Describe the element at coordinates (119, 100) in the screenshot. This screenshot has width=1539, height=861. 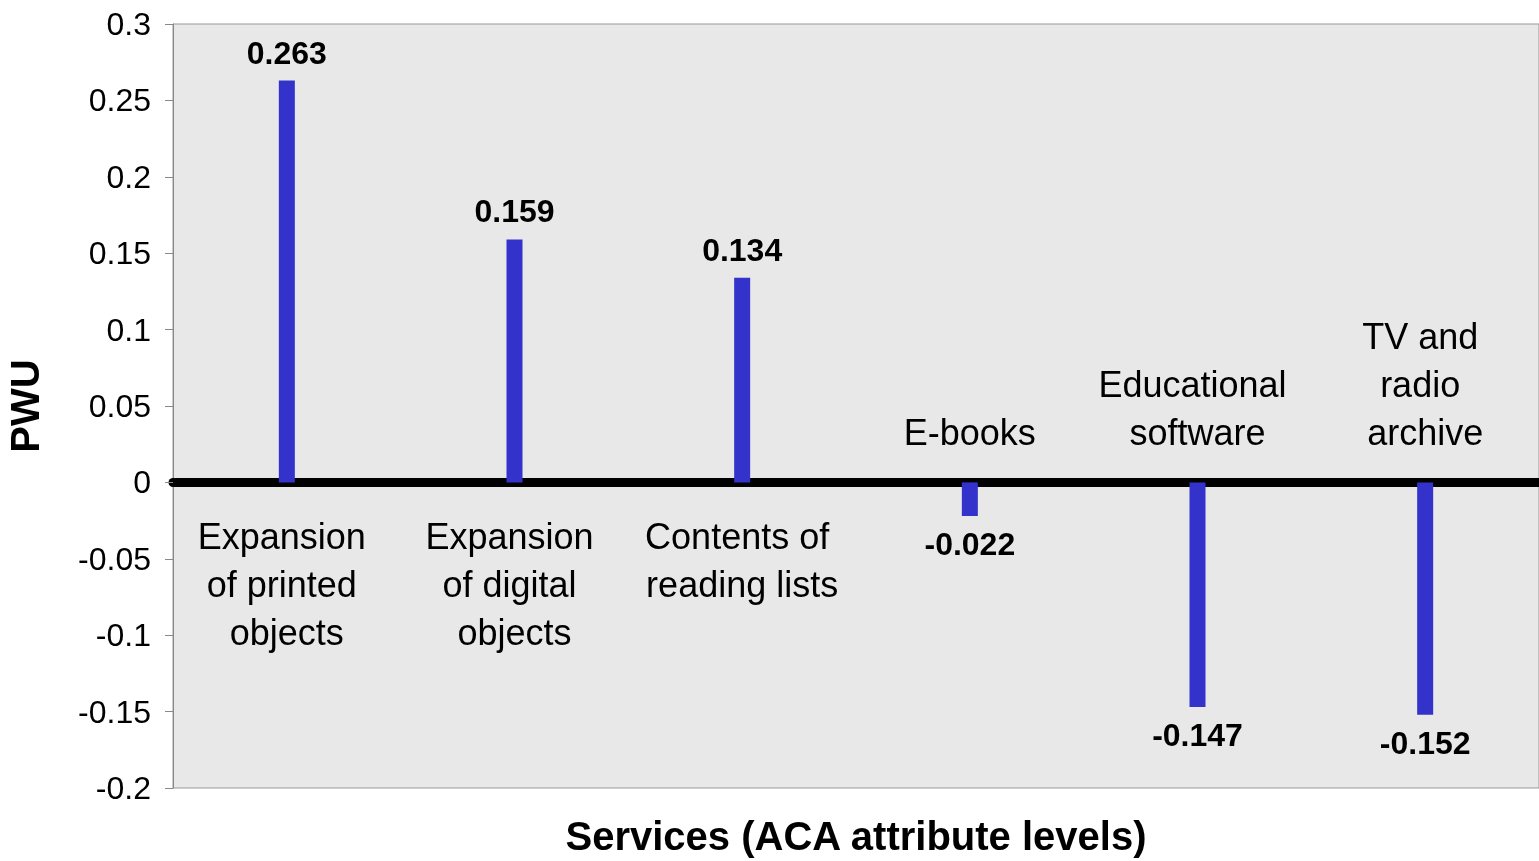
I see `y-tick-label: 0.25` at that location.